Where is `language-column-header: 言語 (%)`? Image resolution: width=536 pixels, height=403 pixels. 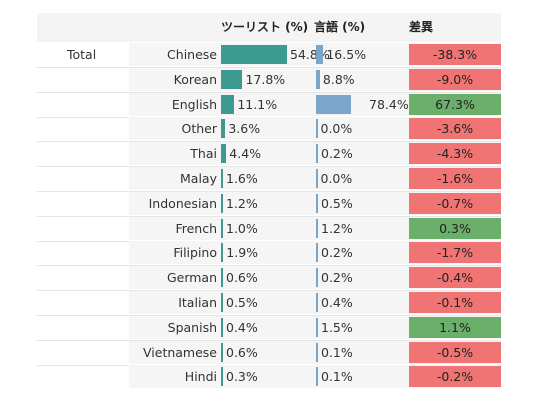
language-column-header: 言語 (%) is located at coordinates (340, 27).